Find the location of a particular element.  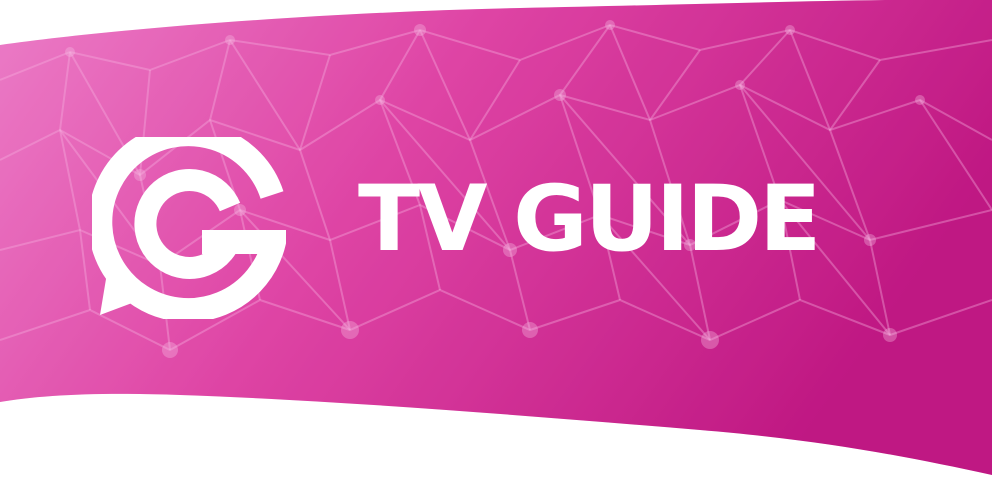

banner-title: TV GUIDE is located at coordinates (589, 219).